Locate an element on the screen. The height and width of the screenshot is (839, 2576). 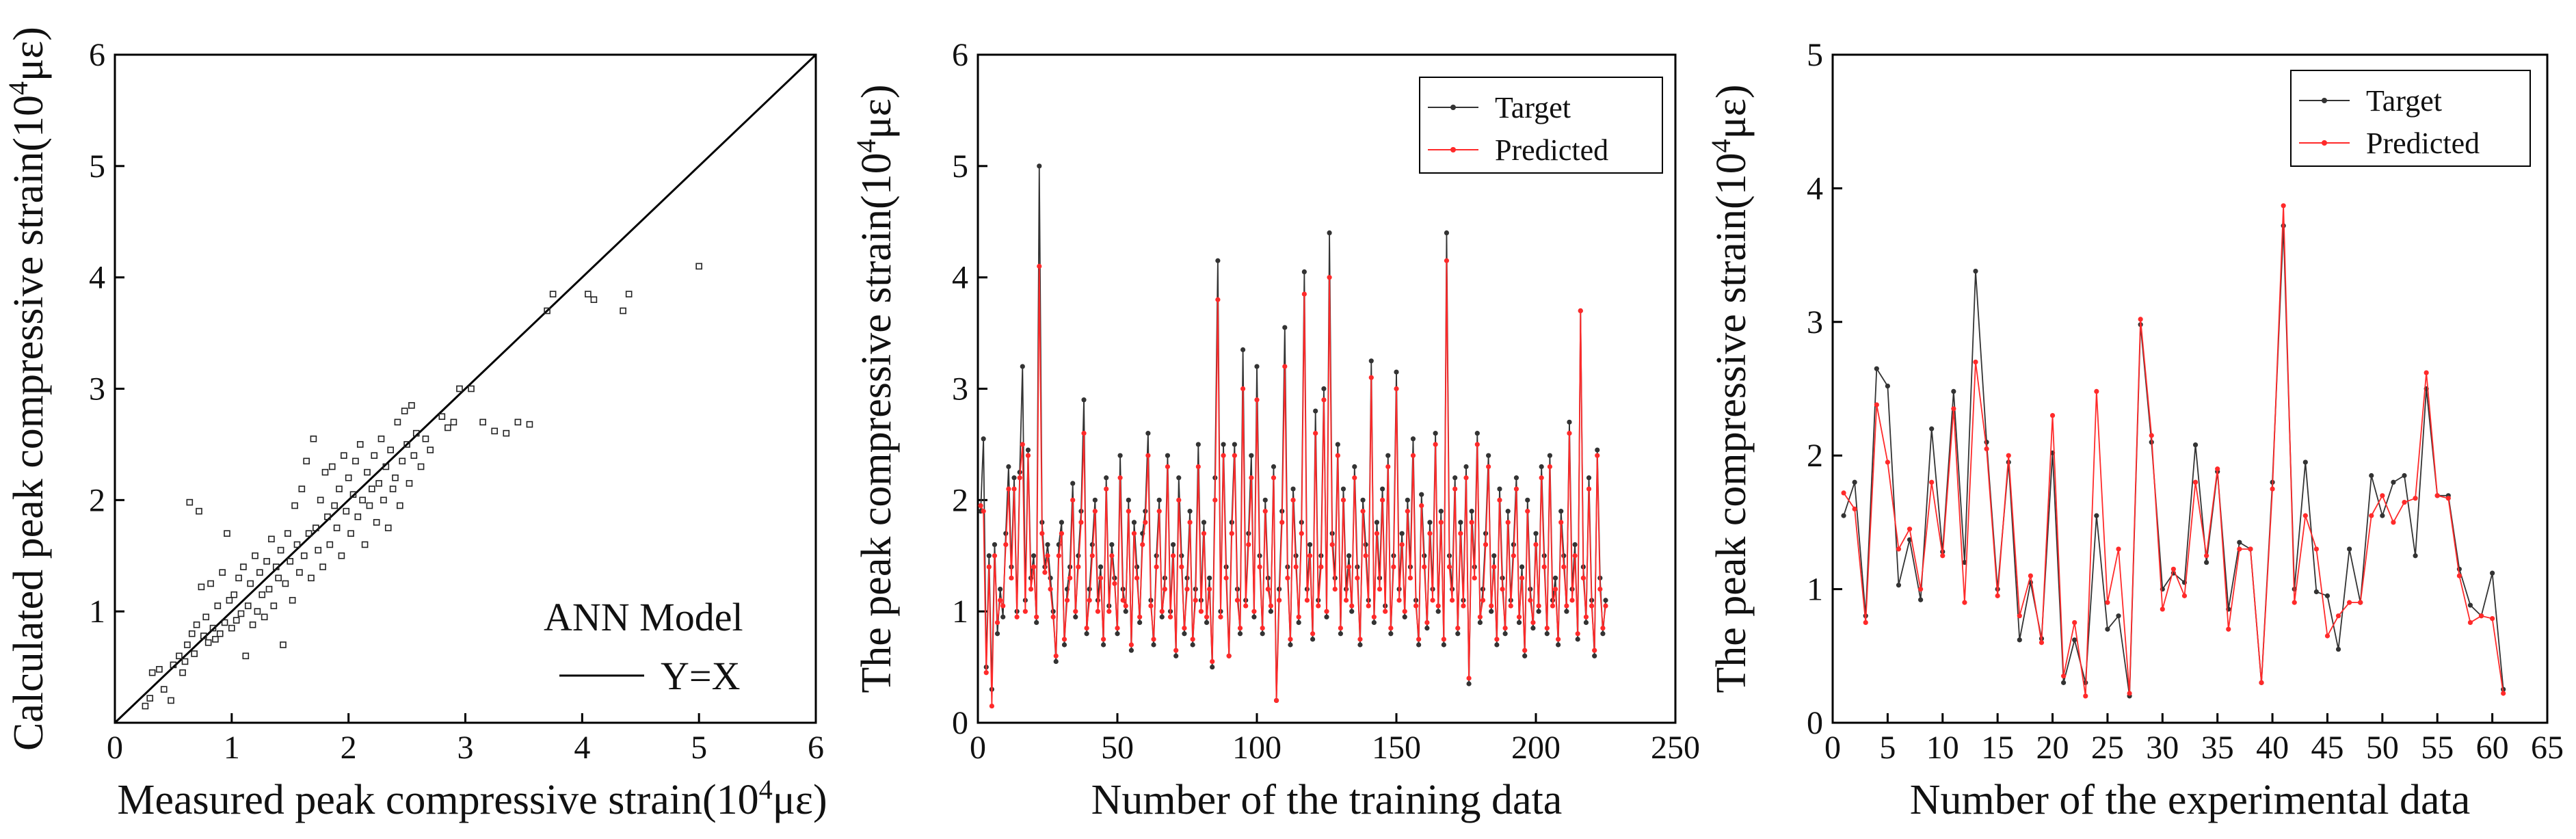
x-tick-label: 55 is located at coordinates (2437, 748).